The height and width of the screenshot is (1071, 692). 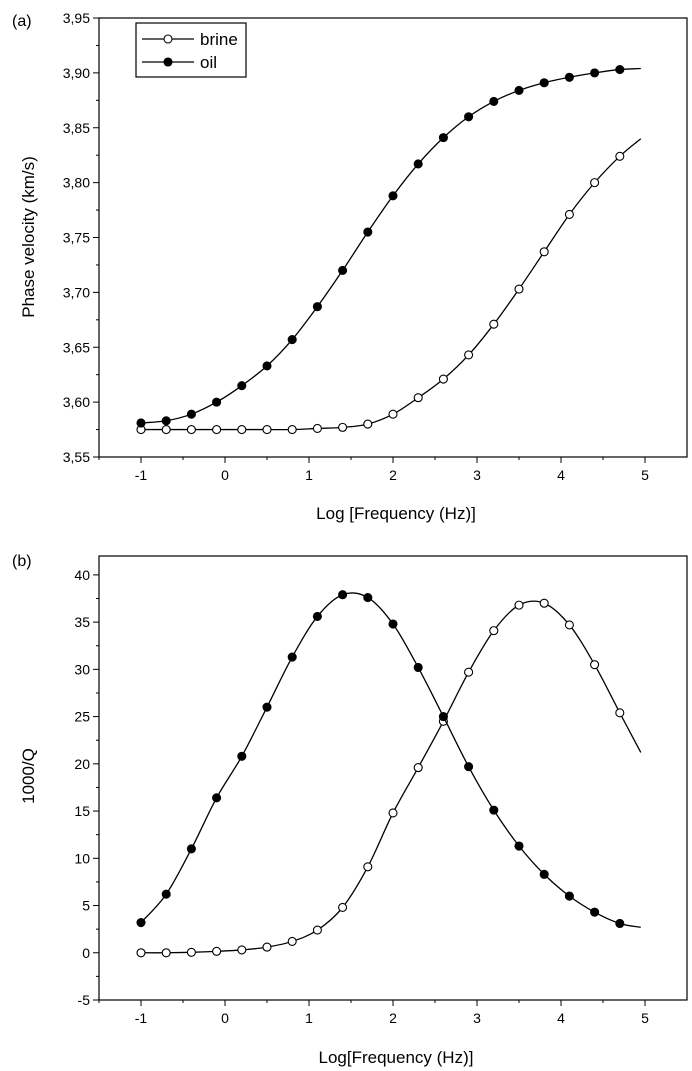 What do you see at coordinates (645, 475) in the screenshot?
I see `panel-a-x-tick-label: 5` at bounding box center [645, 475].